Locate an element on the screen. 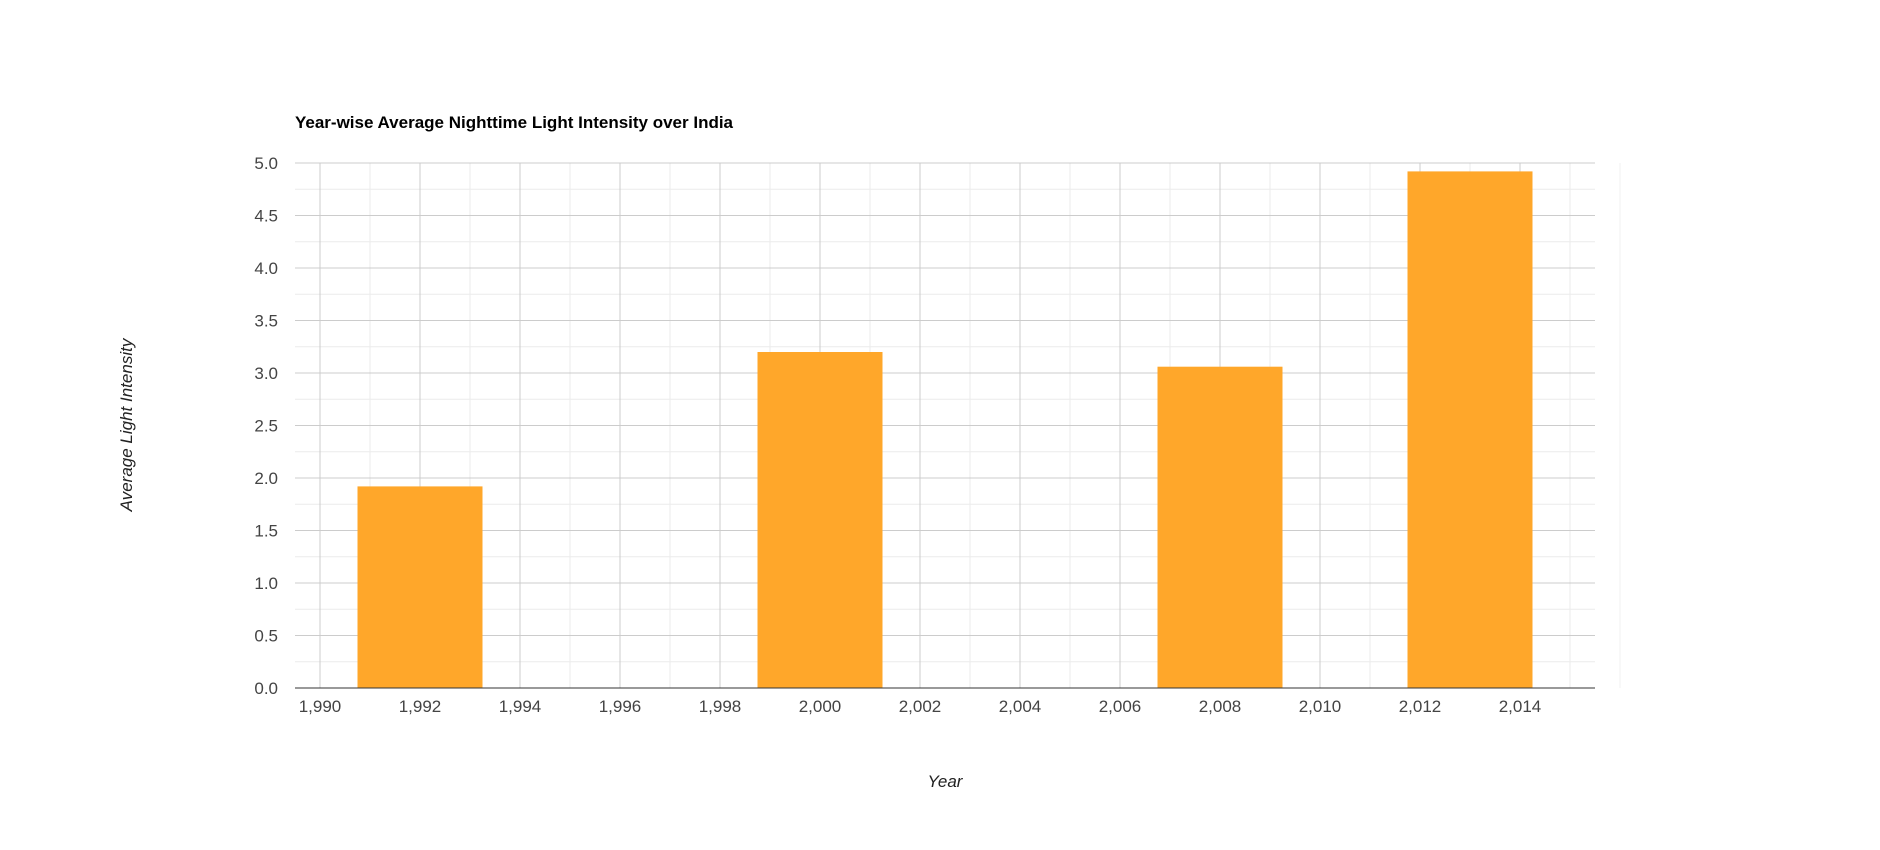  x-tick-label: 1,994 is located at coordinates (520, 706).